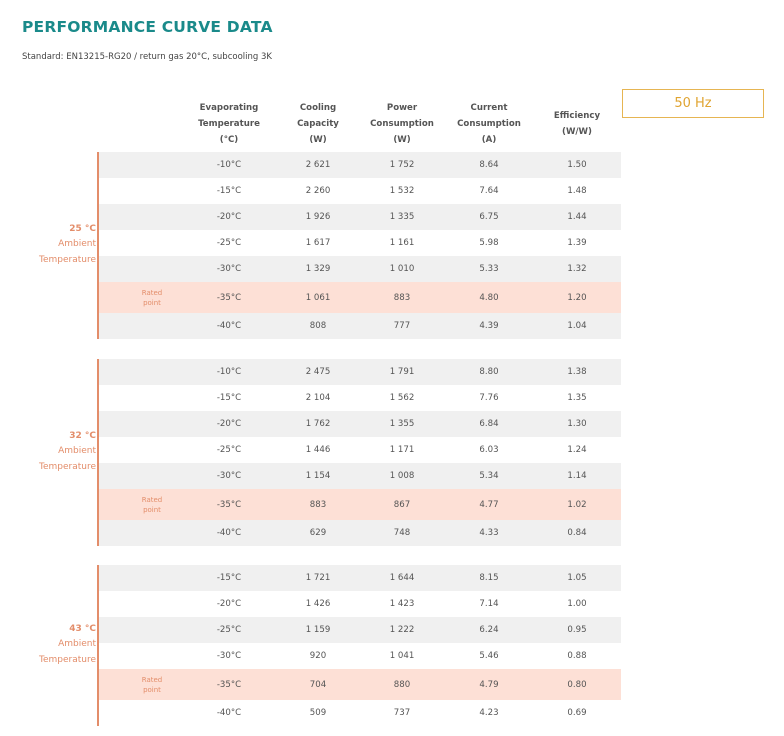  I want to click on cooling-capacity-cell: 509, so click(318, 713).